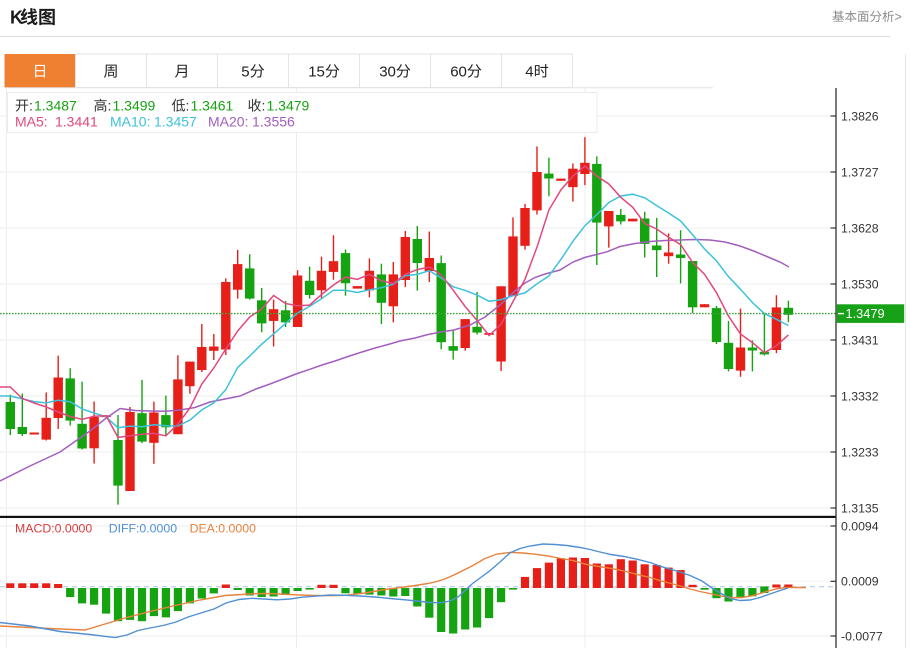 The height and width of the screenshot is (648, 910). I want to click on svg-text: 1.3457, so click(175, 122).